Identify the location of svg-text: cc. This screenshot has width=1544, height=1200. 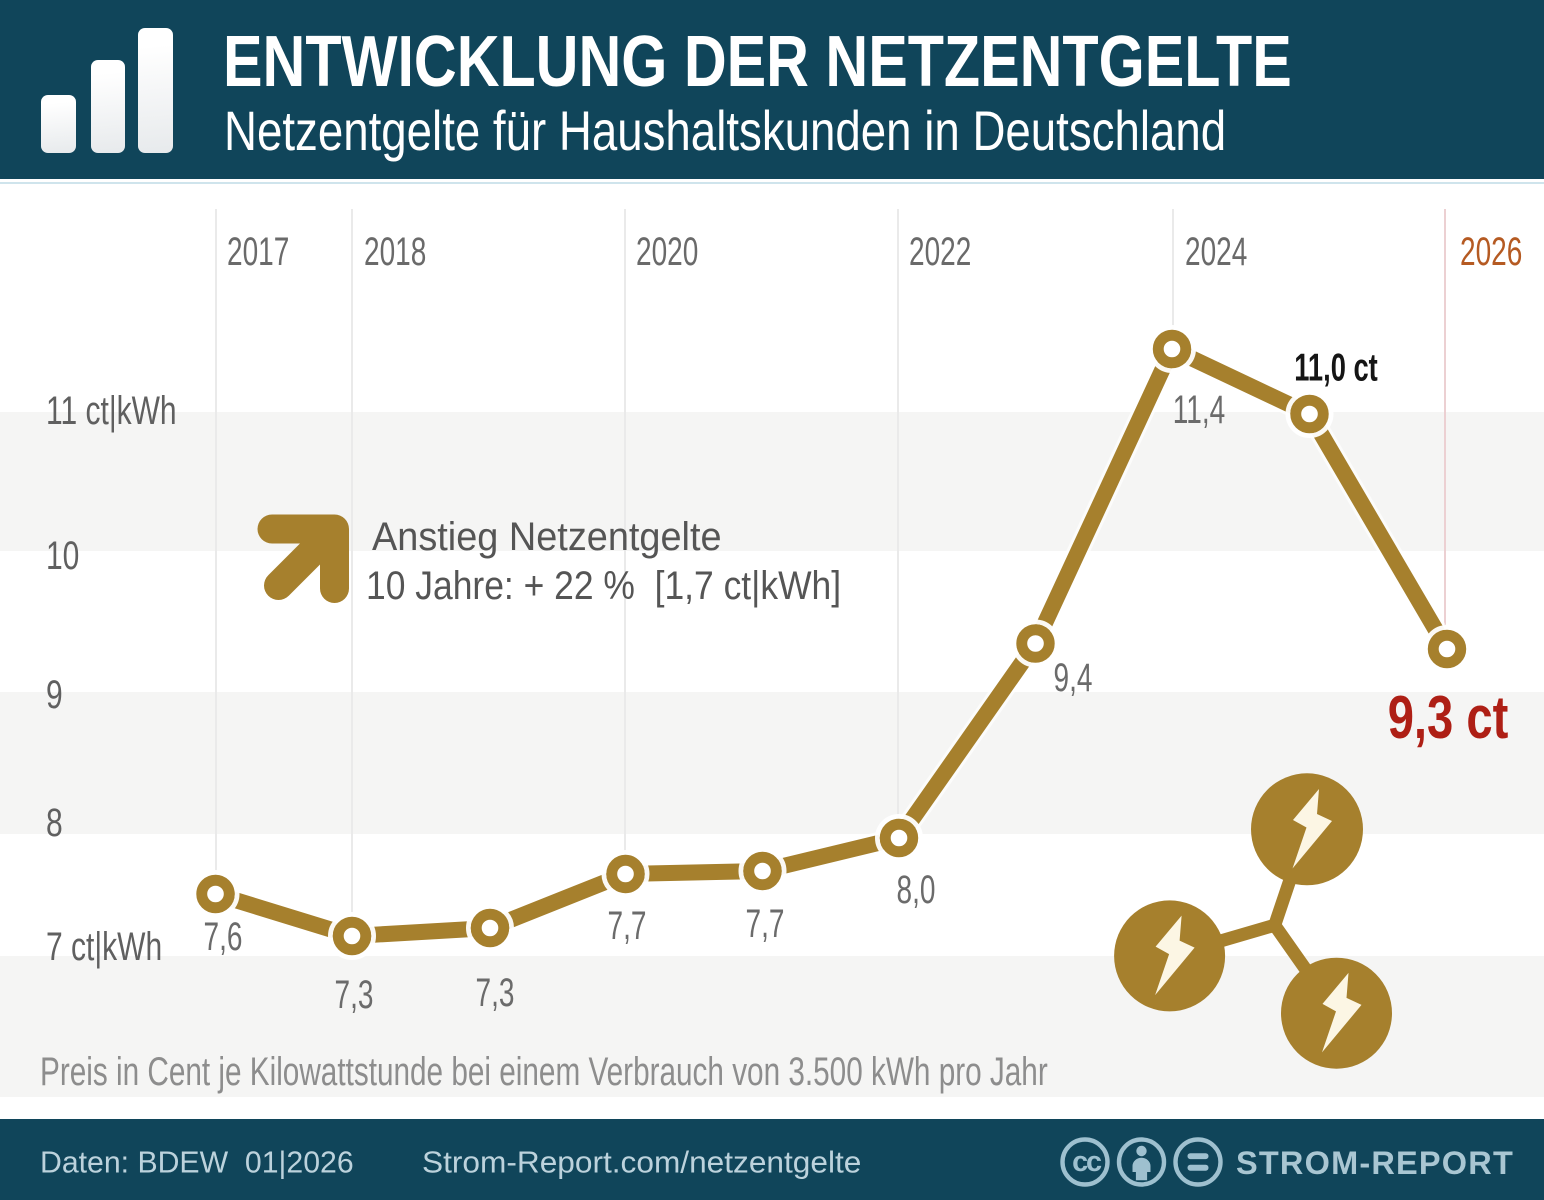
(1087, 1162).